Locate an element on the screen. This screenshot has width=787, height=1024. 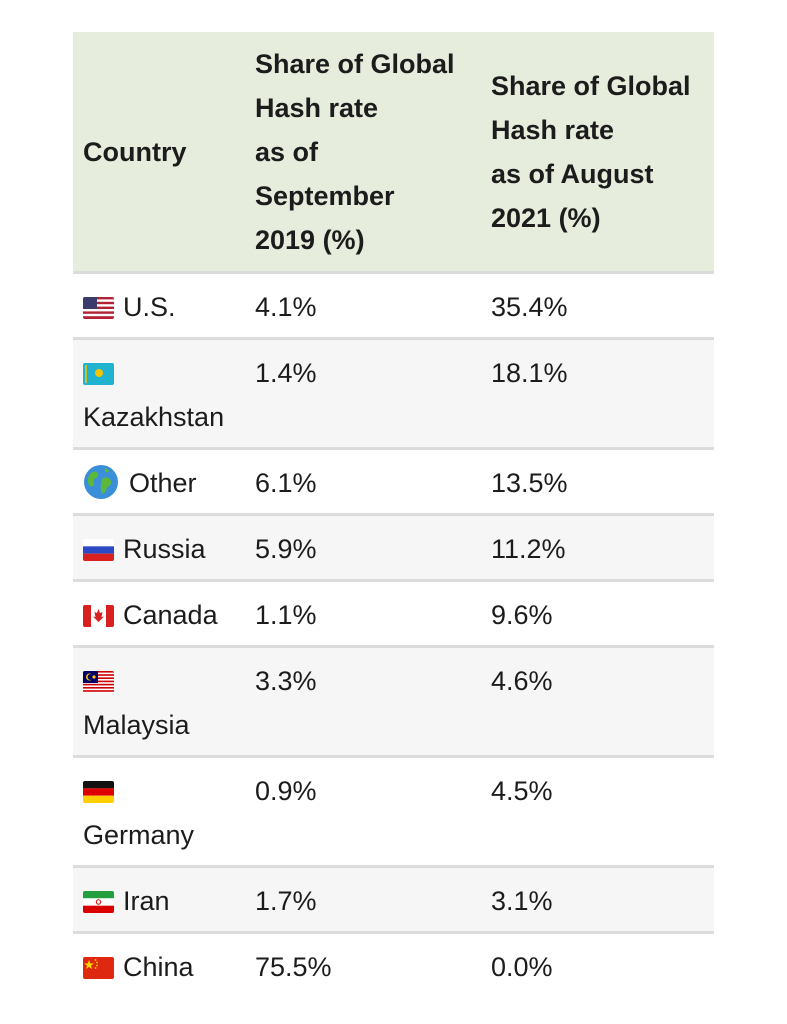
aug2021-value: 3.1% is located at coordinates (522, 901).